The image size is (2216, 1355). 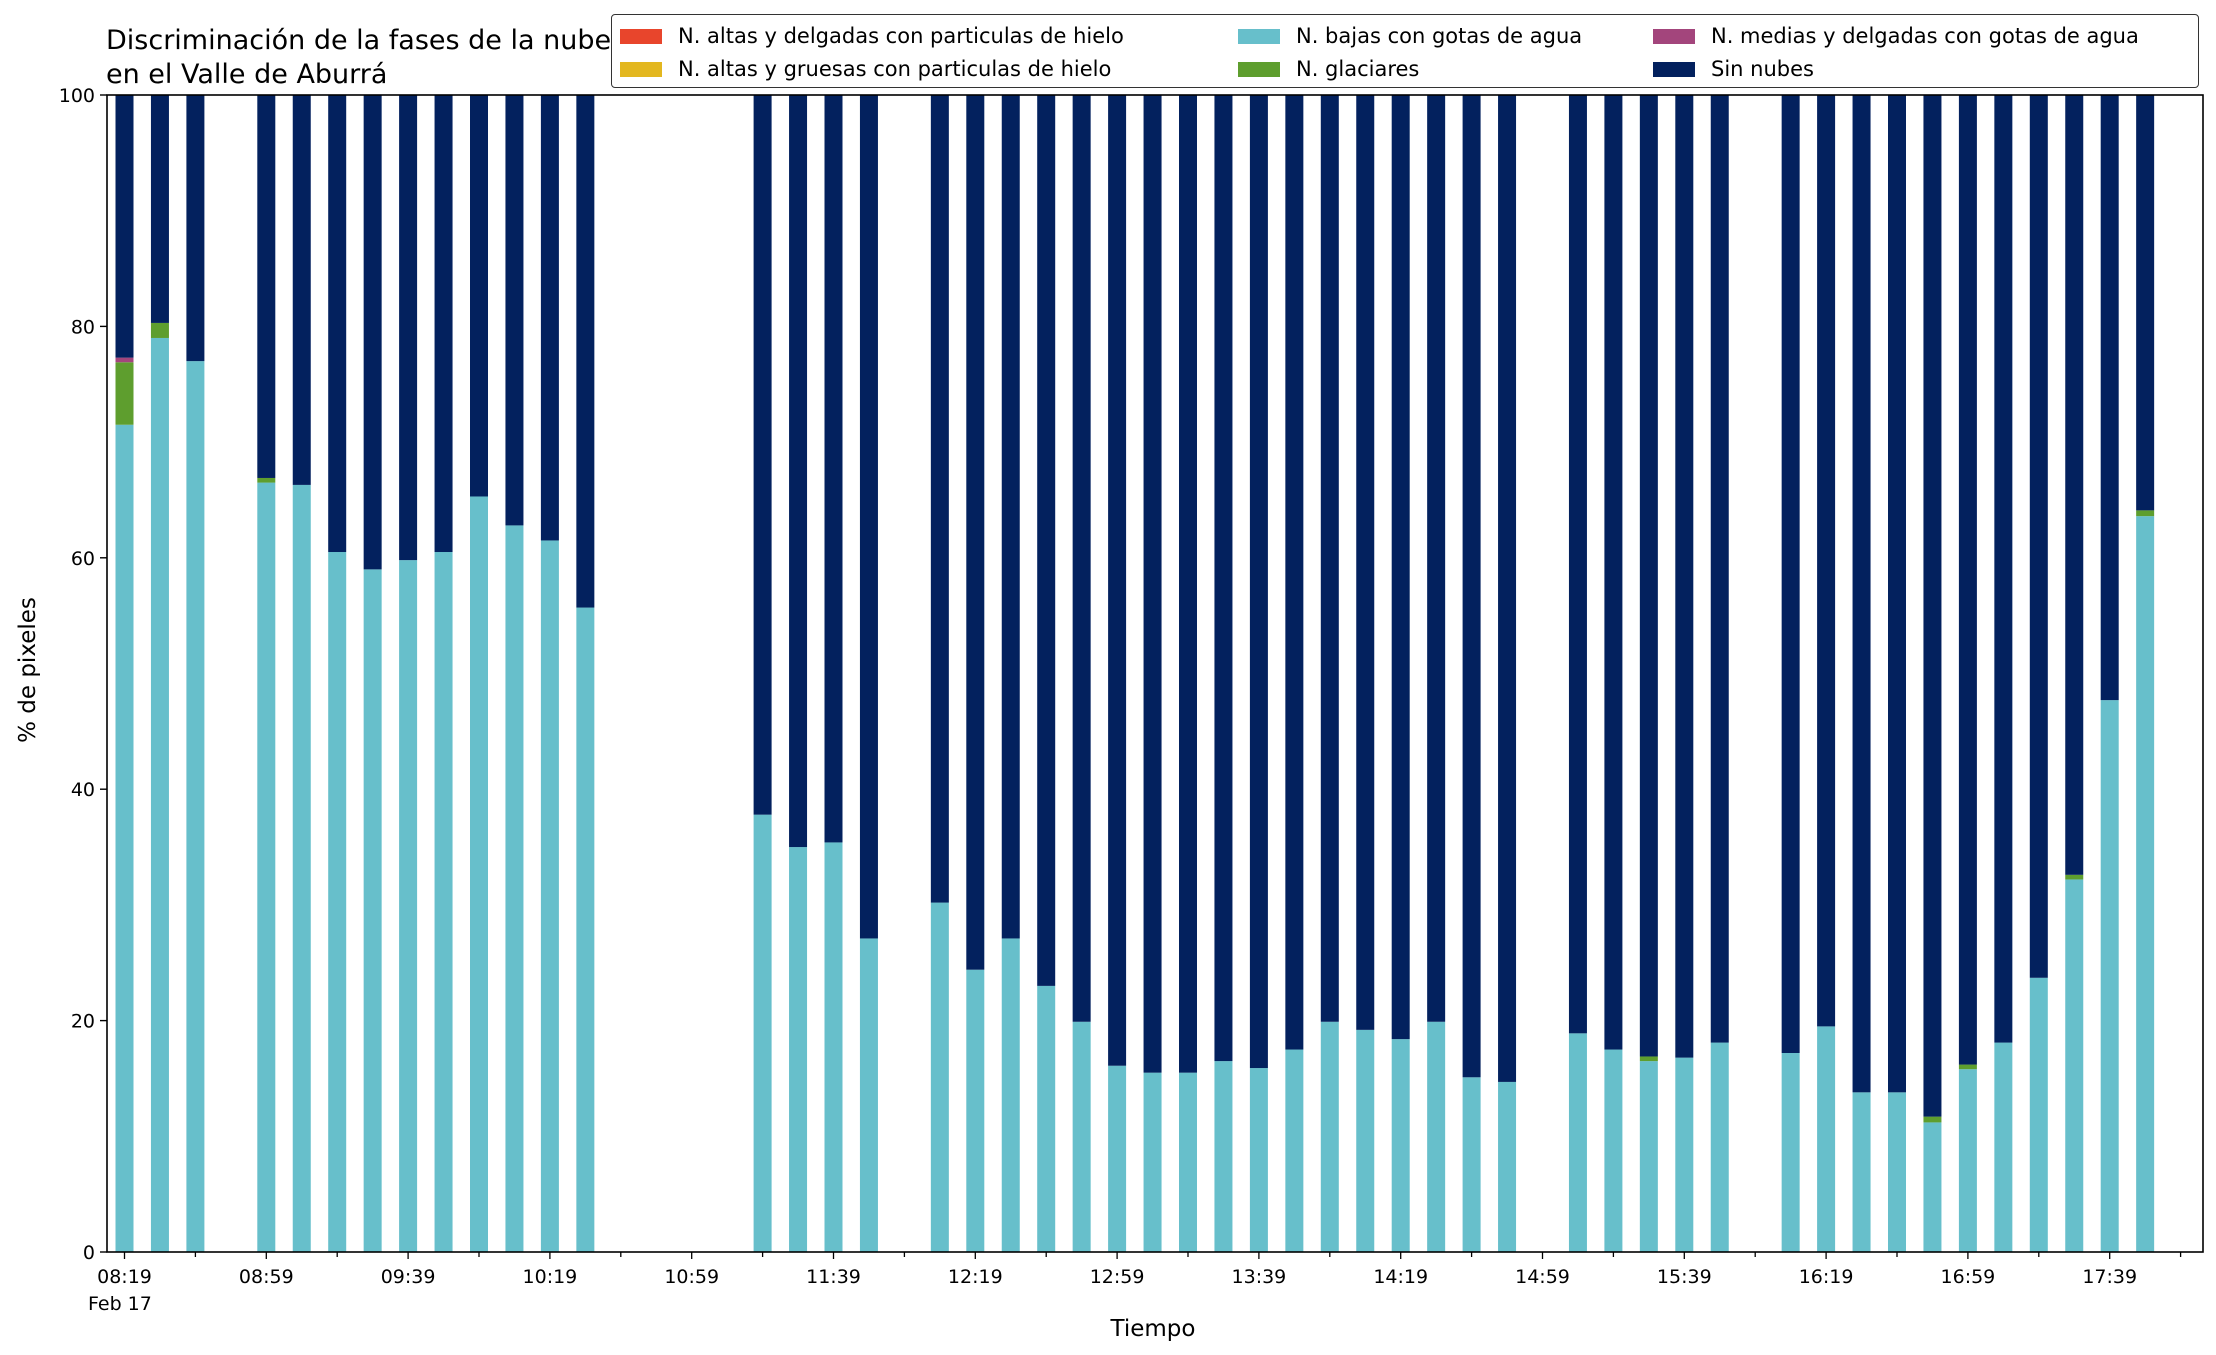 What do you see at coordinates (83, 790) in the screenshot?
I see `y-tick-label: 40` at bounding box center [83, 790].